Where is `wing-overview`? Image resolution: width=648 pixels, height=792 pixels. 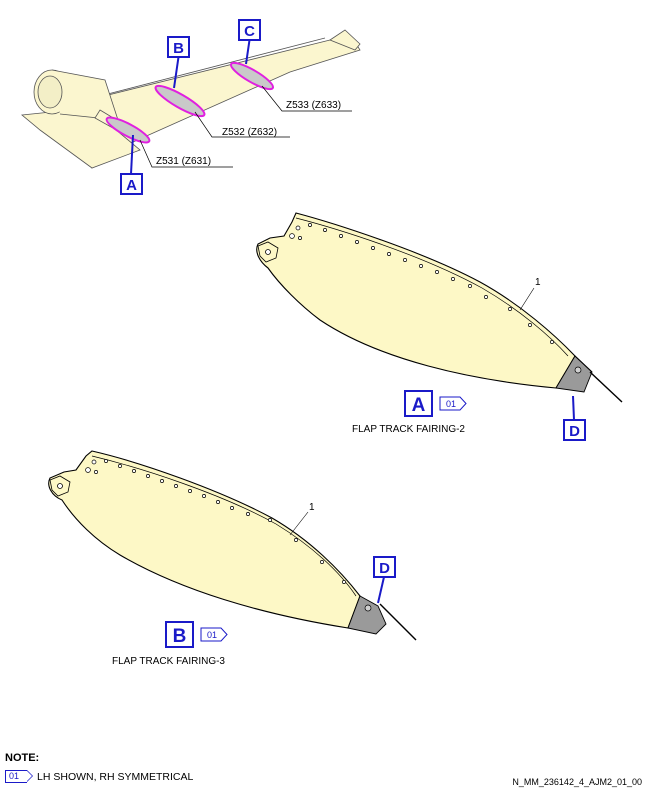 wing-overview is located at coordinates (191, 99).